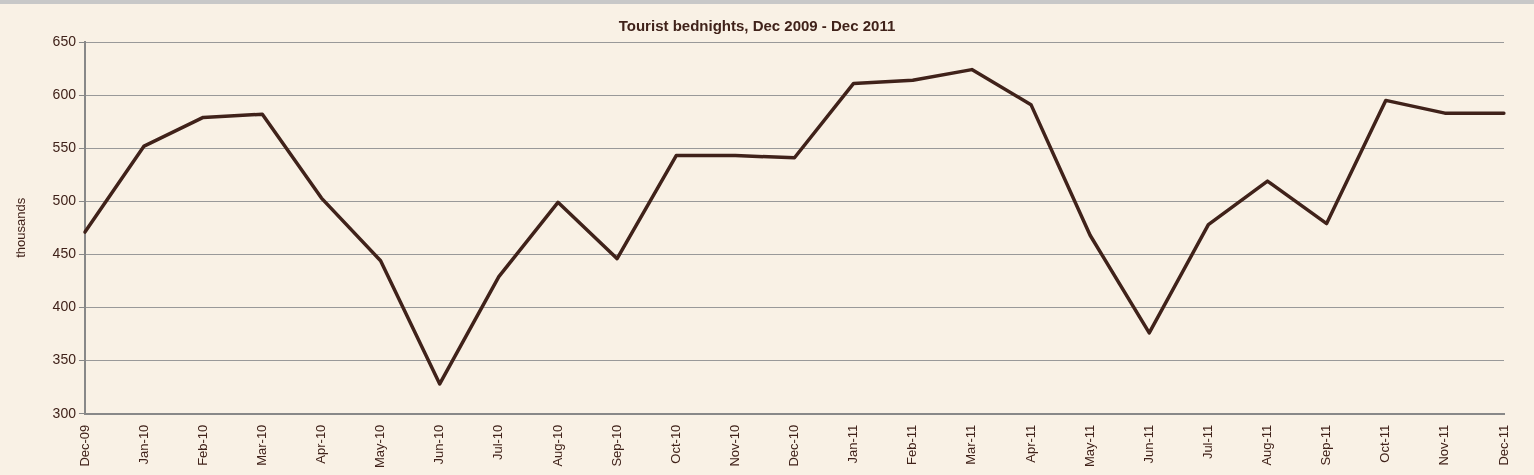 The height and width of the screenshot is (475, 1534). Describe the element at coordinates (971, 444) in the screenshot. I see `x-tick-label: Mar-11` at that location.